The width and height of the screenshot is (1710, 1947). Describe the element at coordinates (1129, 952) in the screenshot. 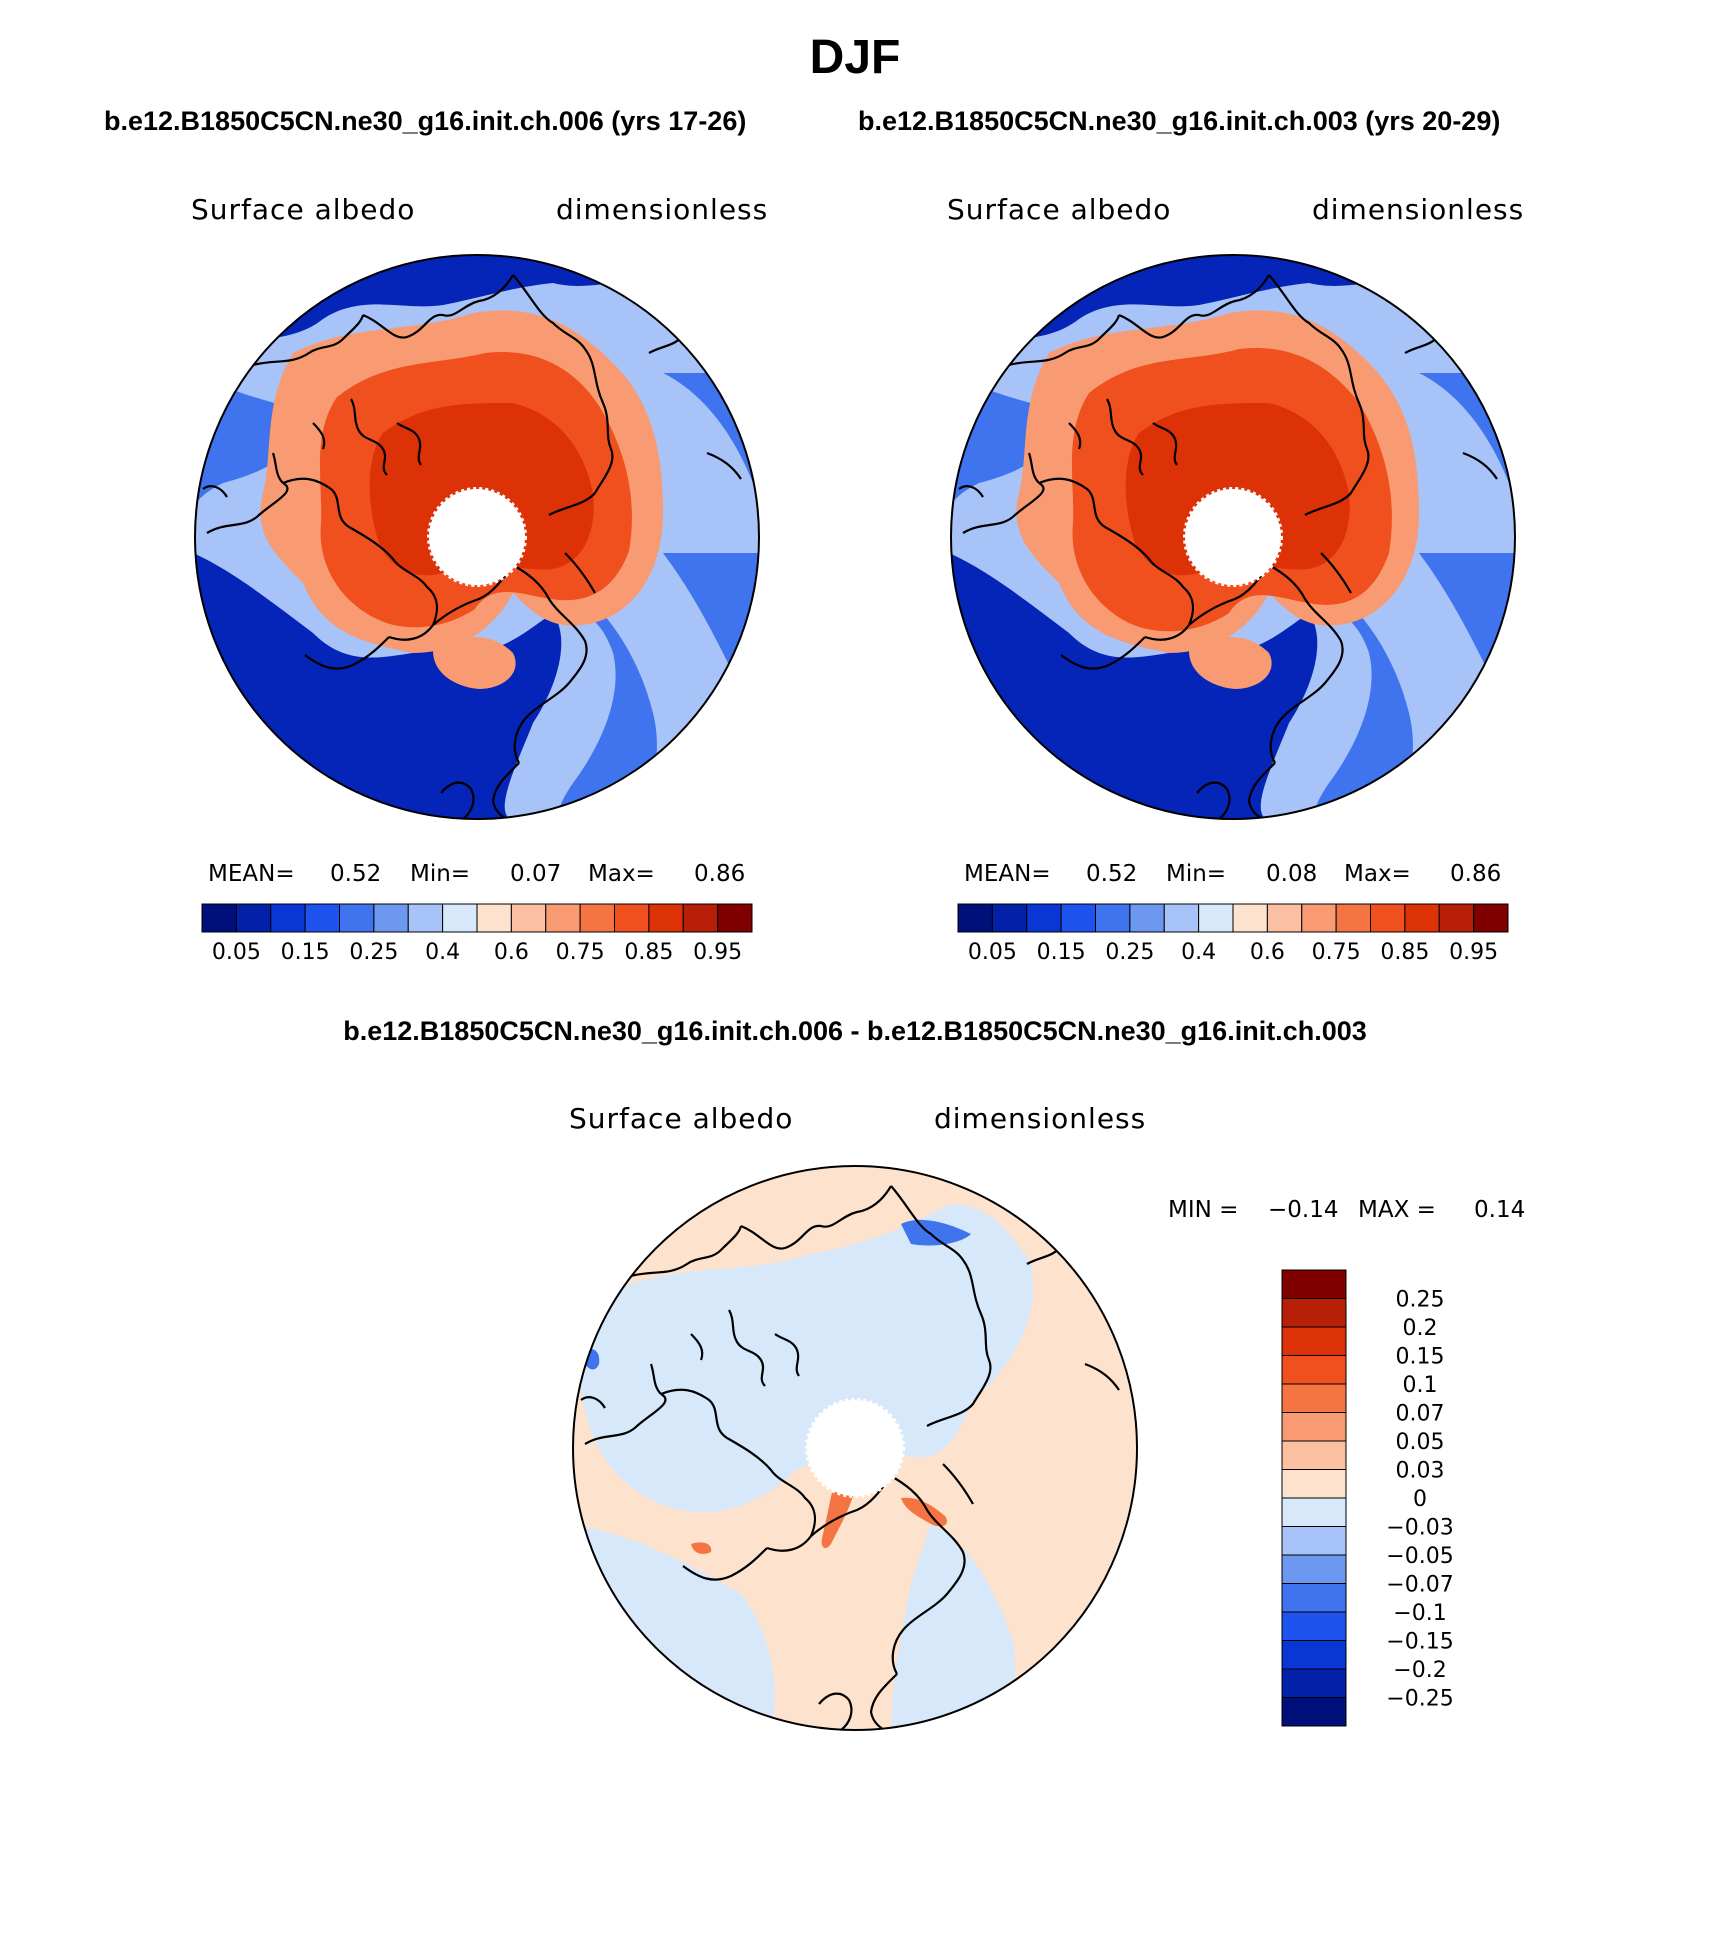

I see `colorbar-right-tick-label: 0.25` at that location.